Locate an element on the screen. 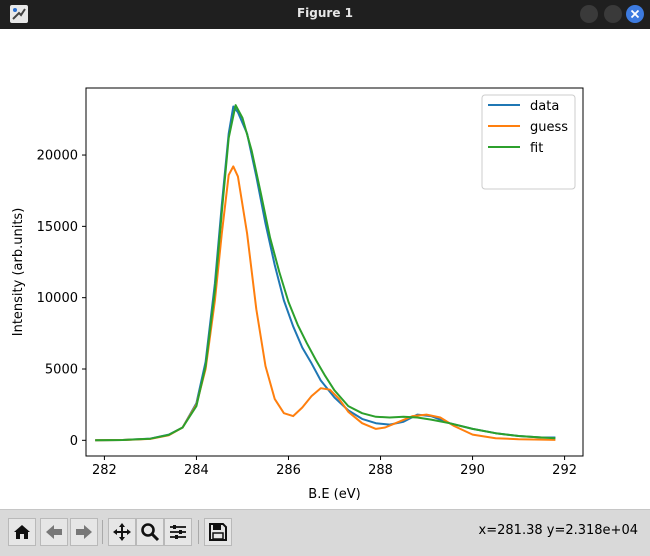  back-icon is located at coordinates (54, 532).